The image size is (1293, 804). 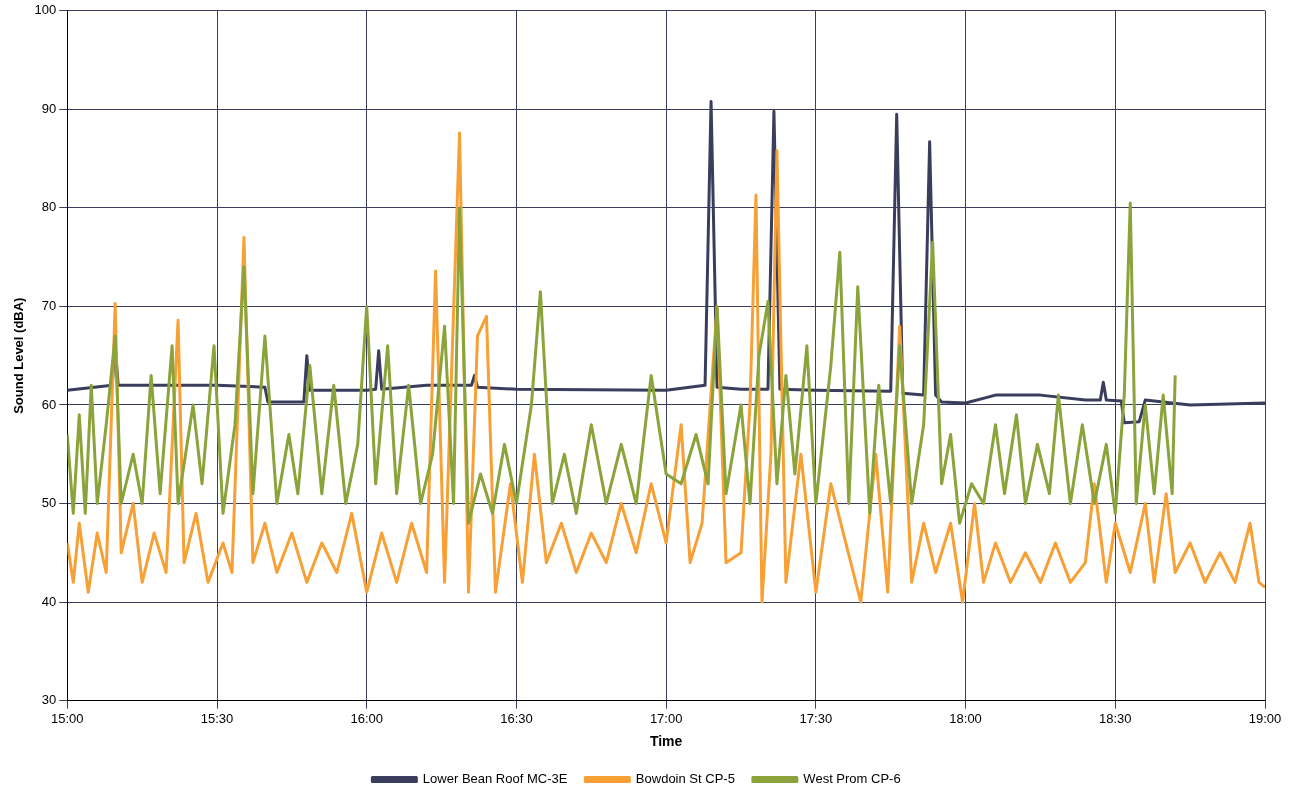 I want to click on y-tick-label: 100, so click(x=45, y=10).